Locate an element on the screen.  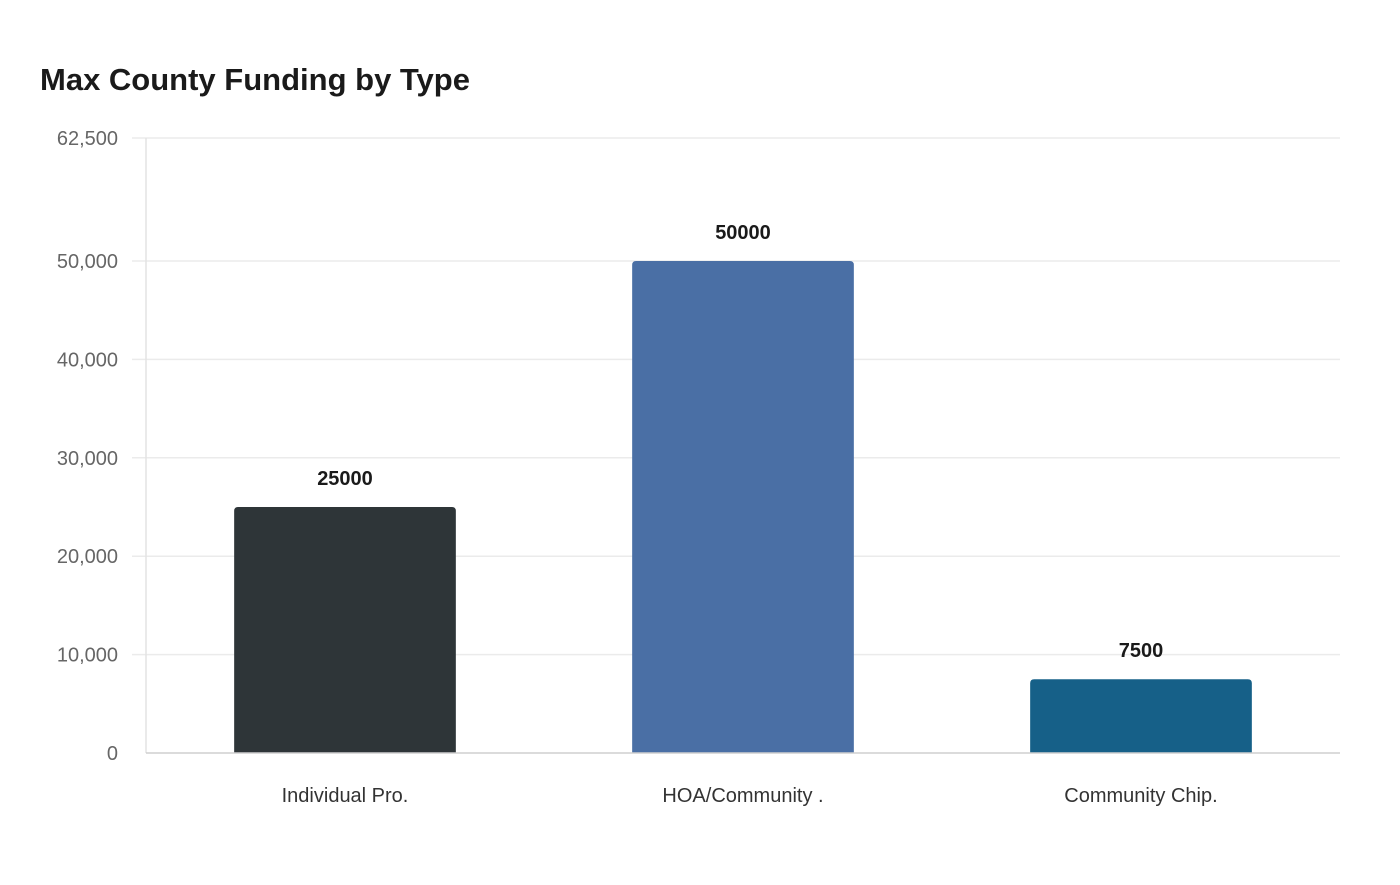
x-tick-label: Community Chip. is located at coordinates (1140, 796).